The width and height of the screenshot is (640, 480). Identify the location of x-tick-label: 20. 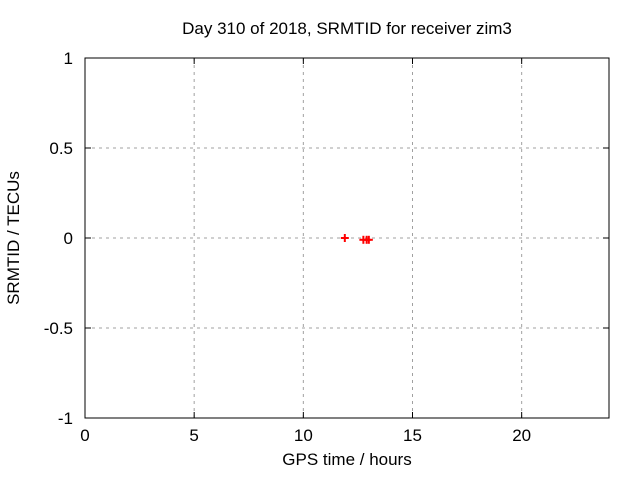
(521, 435).